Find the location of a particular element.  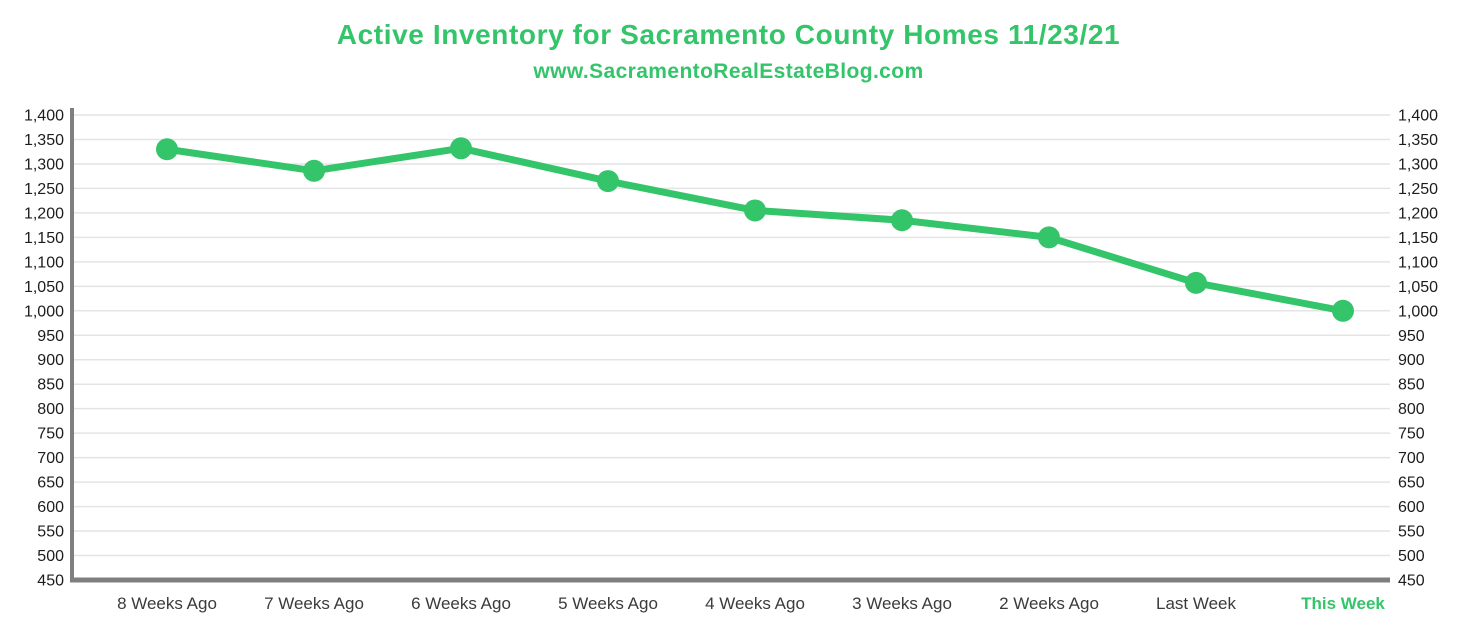

y-tick-label-right: 1,200 is located at coordinates (1418, 213).